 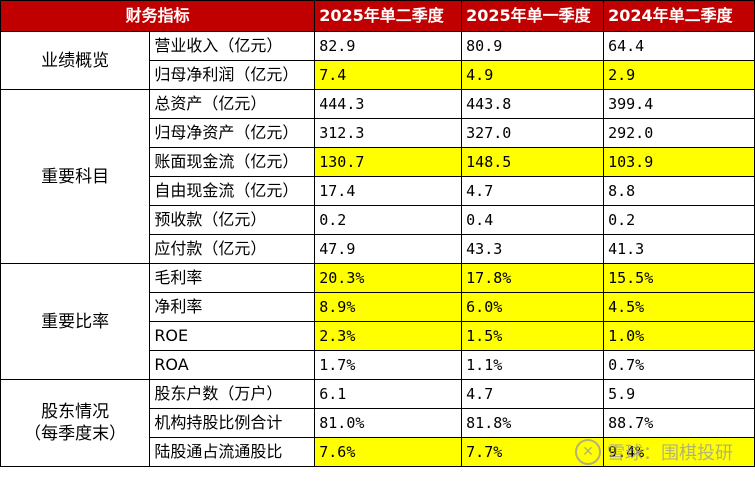 I want to click on table-row: 归母净资产（亿元） 312.3 327.0 292.0, so click(x=378, y=133).